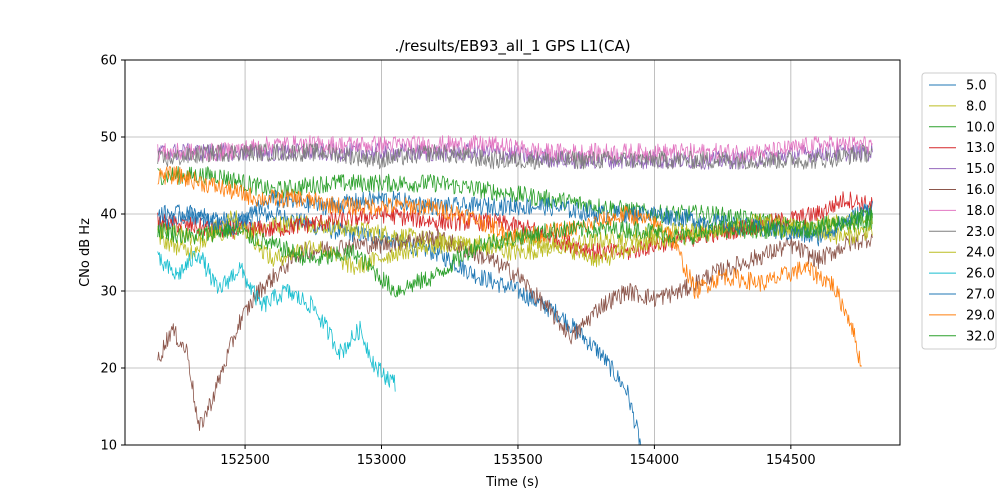 This screenshot has width=1000, height=500. What do you see at coordinates (512, 482) in the screenshot?
I see `x-axis-title: Time (s)` at bounding box center [512, 482].